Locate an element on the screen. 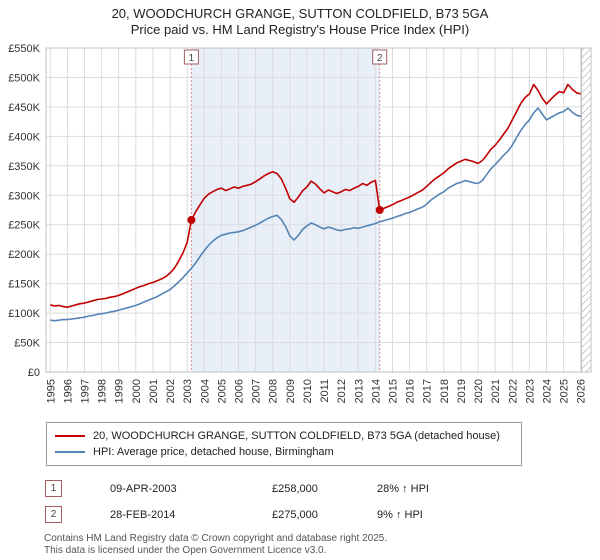 The height and width of the screenshot is (560, 600). sale-row-2: 2 28-FEB-2014 £275,000 9% ↑ HPI is located at coordinates (322, 514).